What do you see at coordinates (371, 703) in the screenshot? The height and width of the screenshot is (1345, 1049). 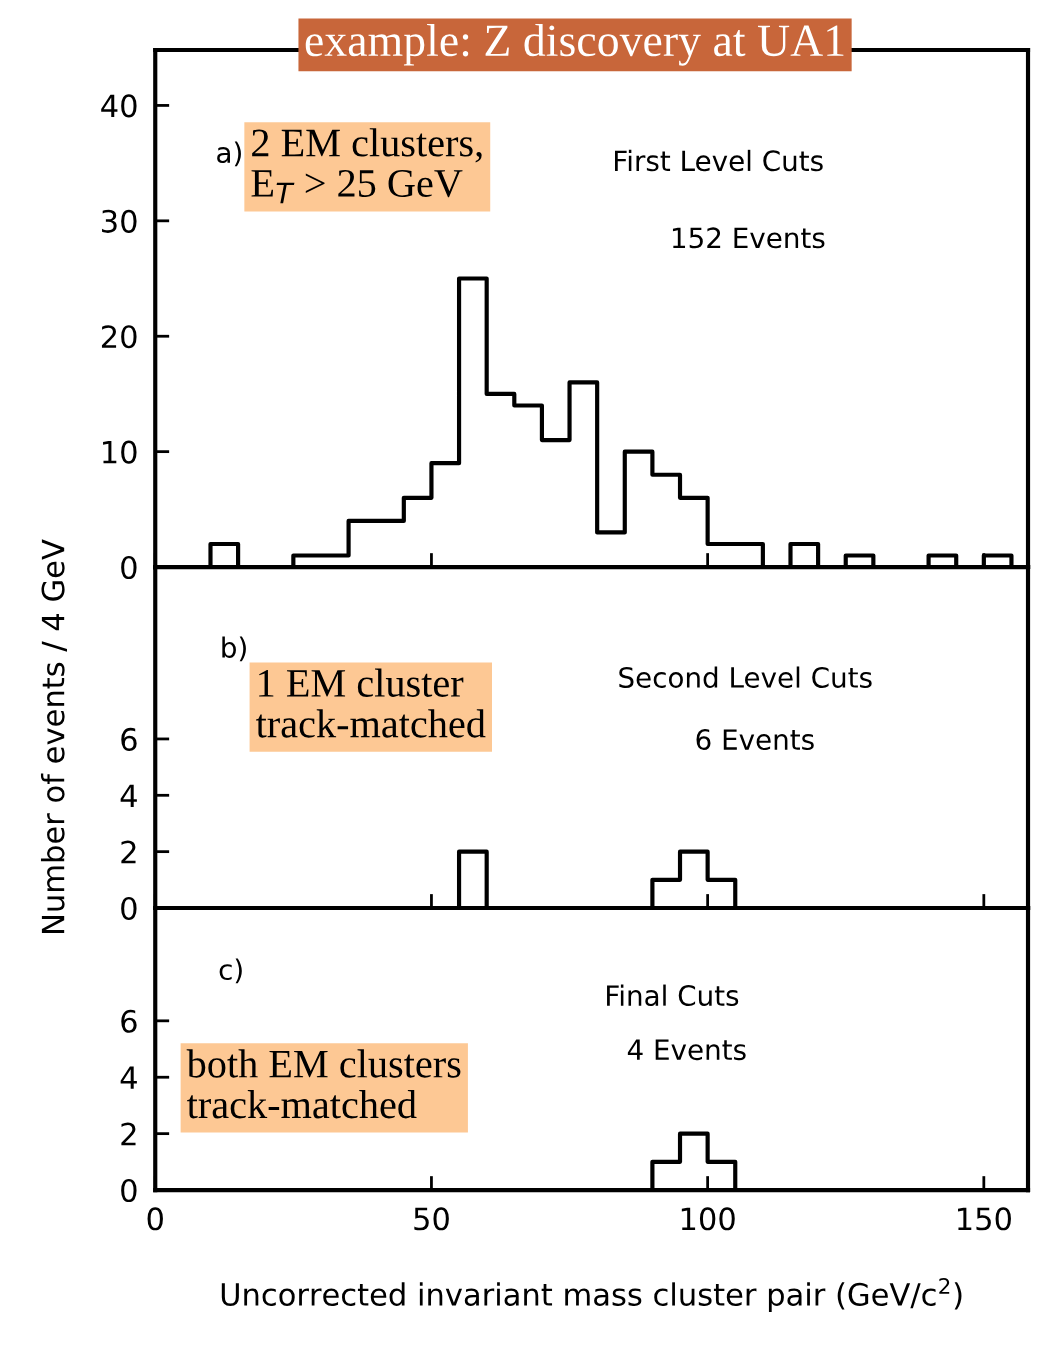 I see `annotation: 1 EM cluster track-matched` at bounding box center [371, 703].